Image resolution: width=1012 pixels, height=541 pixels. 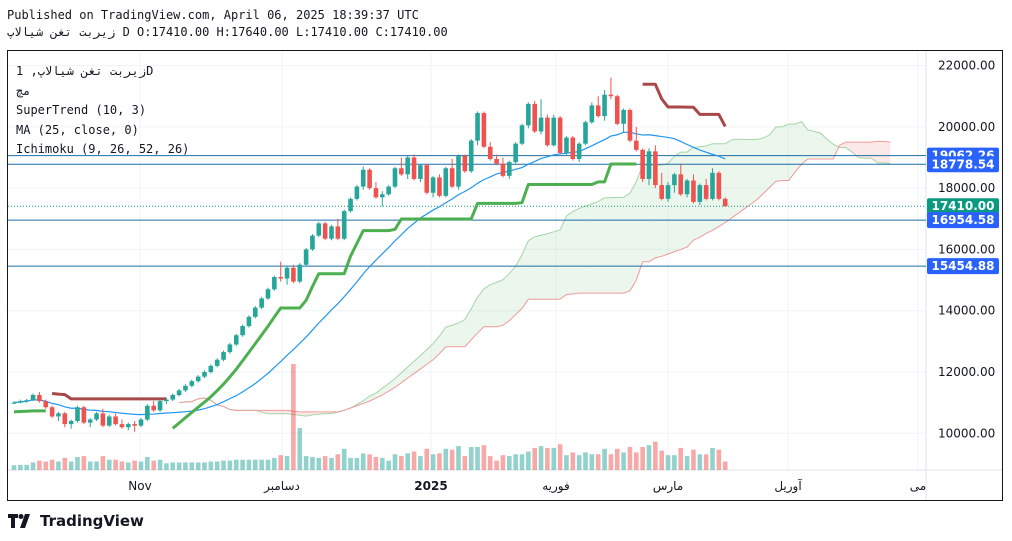 What do you see at coordinates (963, 164) in the screenshot?
I see `price-badge: 18778.54` at bounding box center [963, 164].